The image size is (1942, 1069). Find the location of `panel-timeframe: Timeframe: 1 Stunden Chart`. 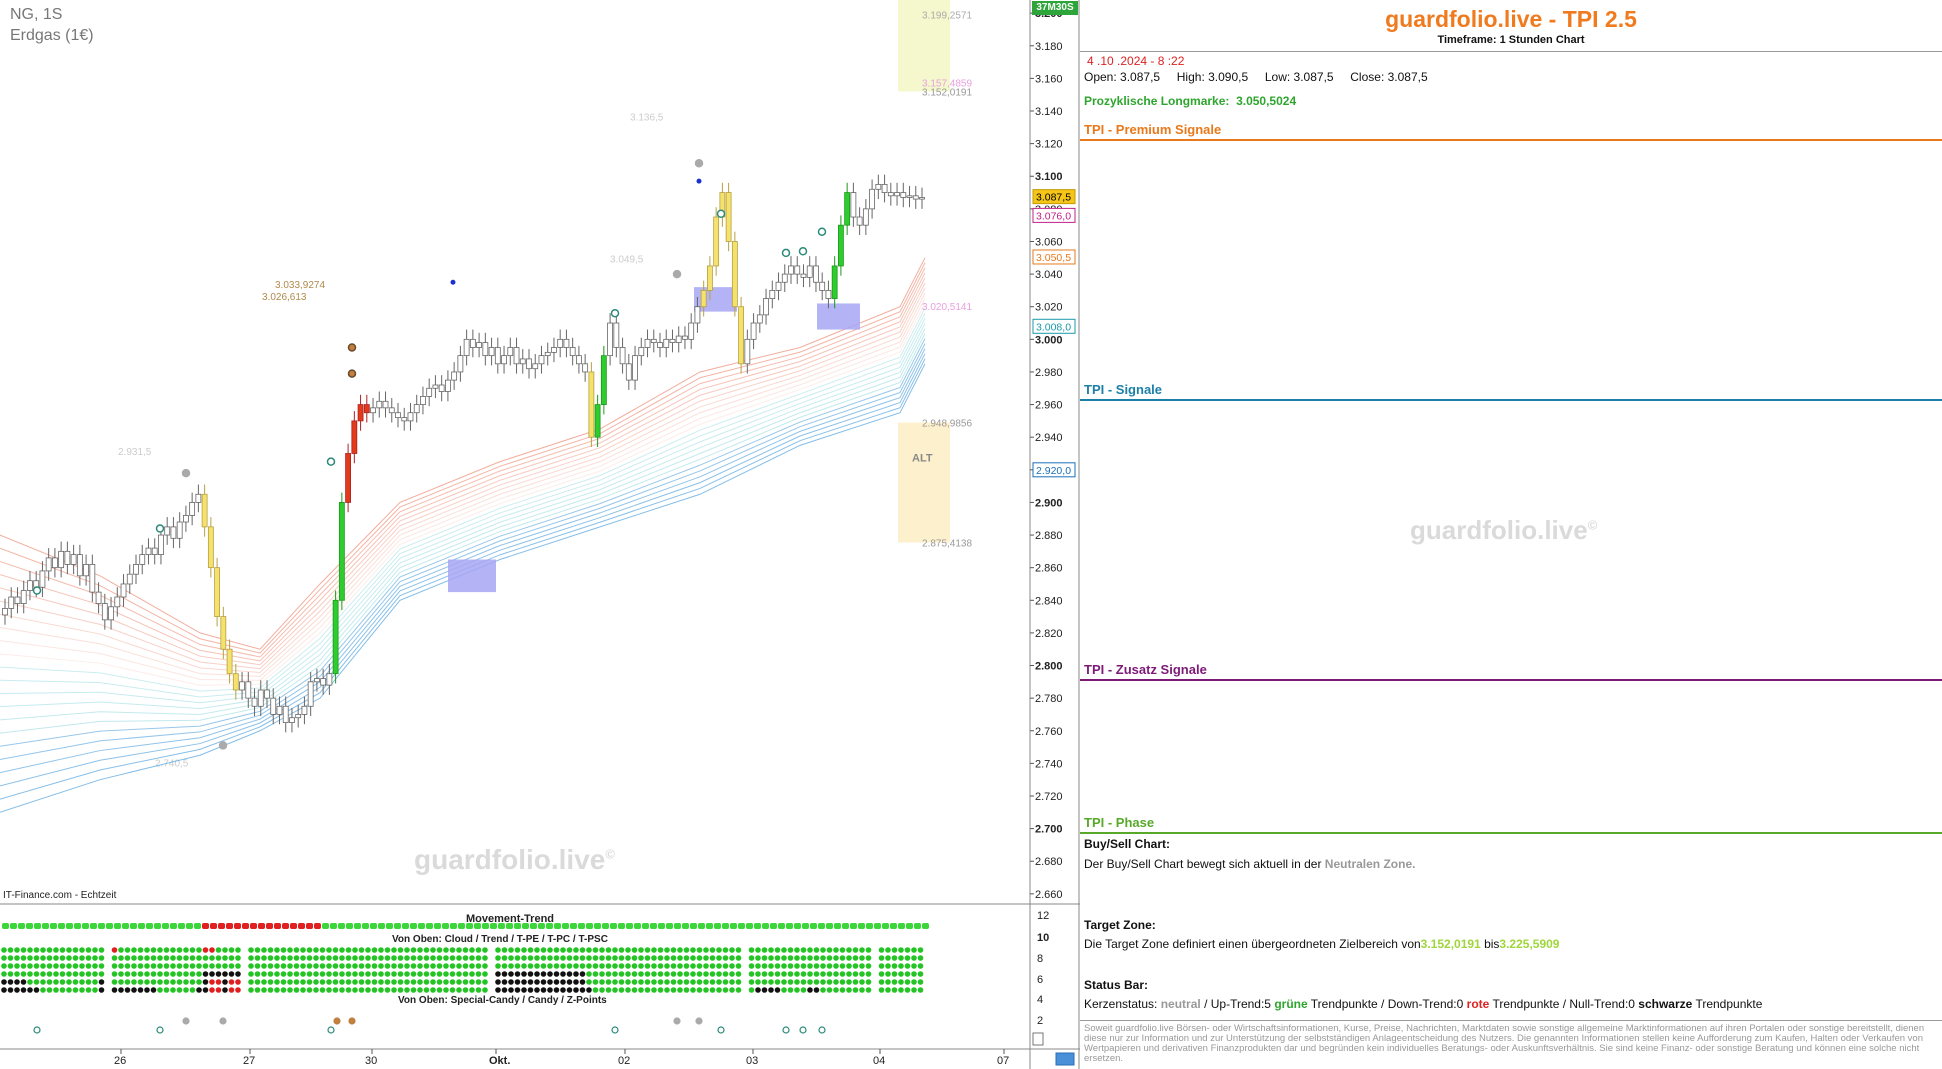

panel-timeframe: Timeframe: 1 Stunden Chart is located at coordinates (1511, 40).